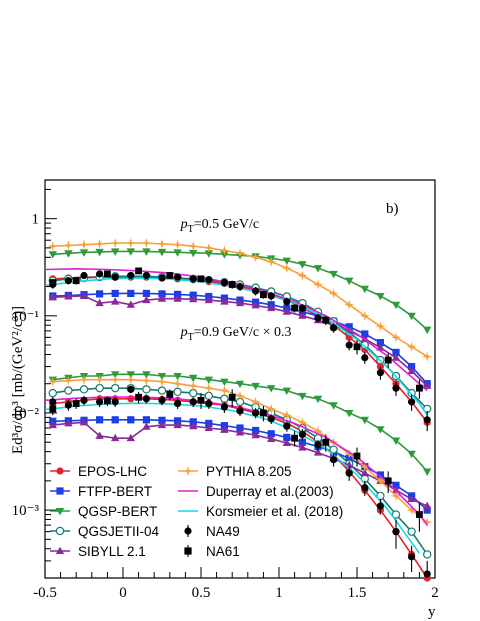  Describe the element at coordinates (112, 471) in the screenshot. I see `legend-label: EPOS-LHC` at that location.